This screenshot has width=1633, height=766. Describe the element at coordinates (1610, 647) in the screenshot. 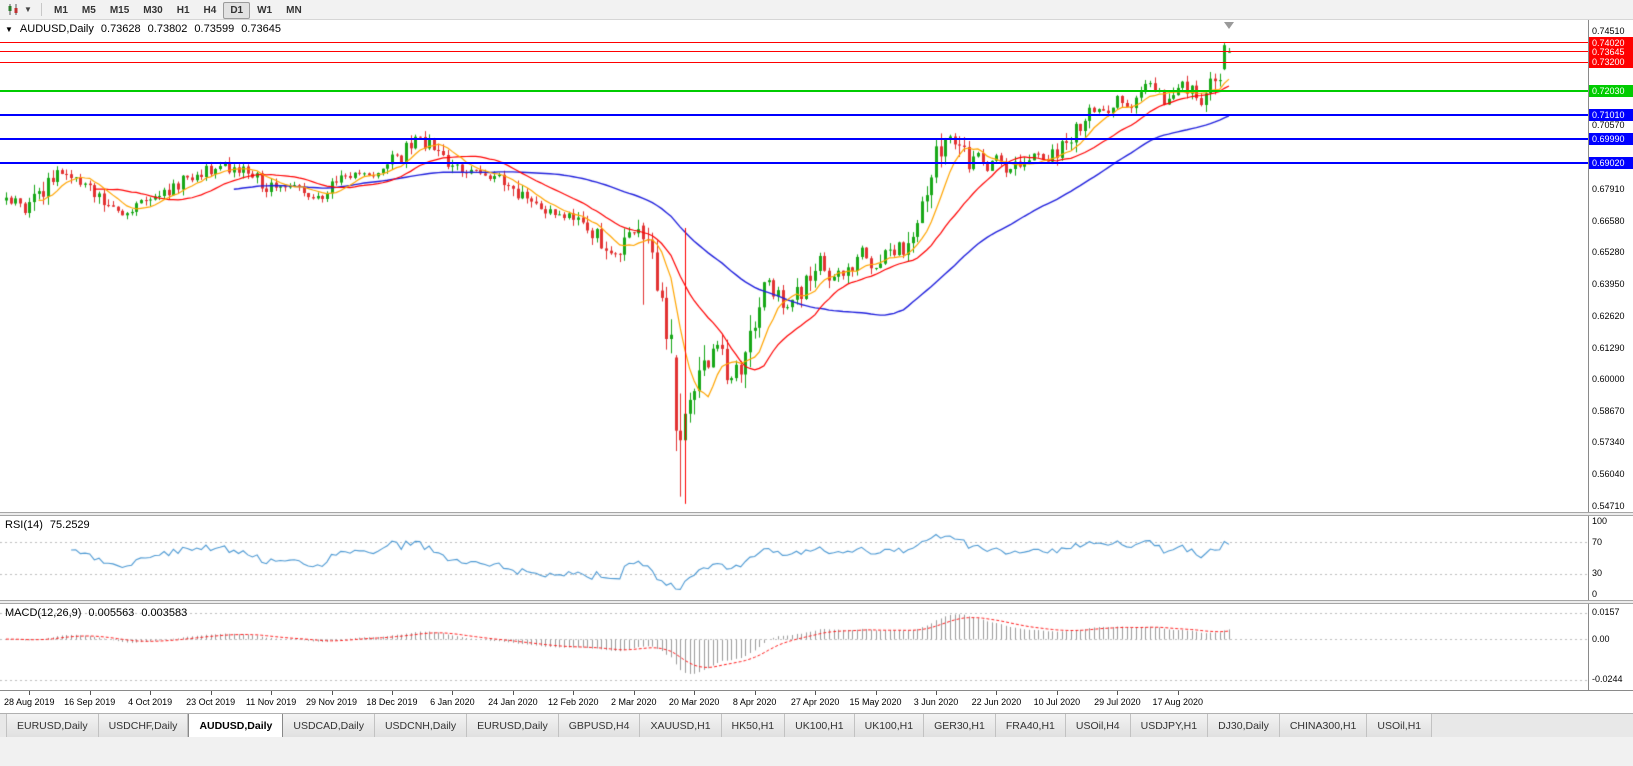

I see `macd-axis: 0.0157 0.00 -0.0244` at that location.